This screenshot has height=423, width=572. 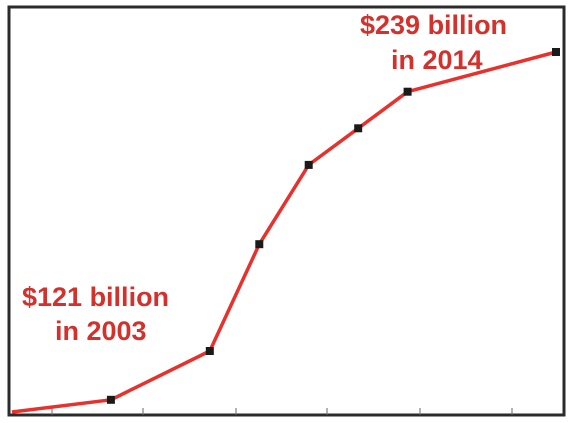 What do you see at coordinates (282, 411) in the screenshot?
I see `x-axis-ticks` at bounding box center [282, 411].